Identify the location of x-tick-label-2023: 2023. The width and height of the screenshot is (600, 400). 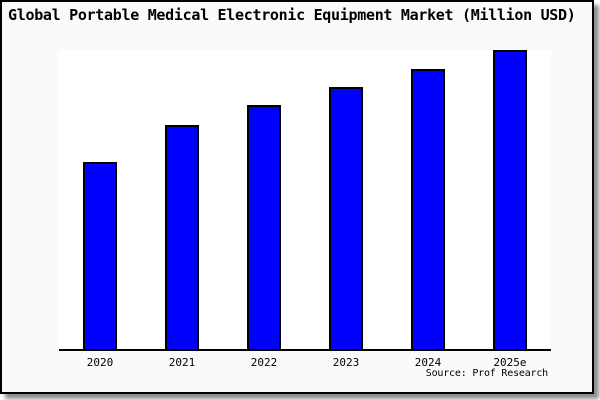
(346, 362).